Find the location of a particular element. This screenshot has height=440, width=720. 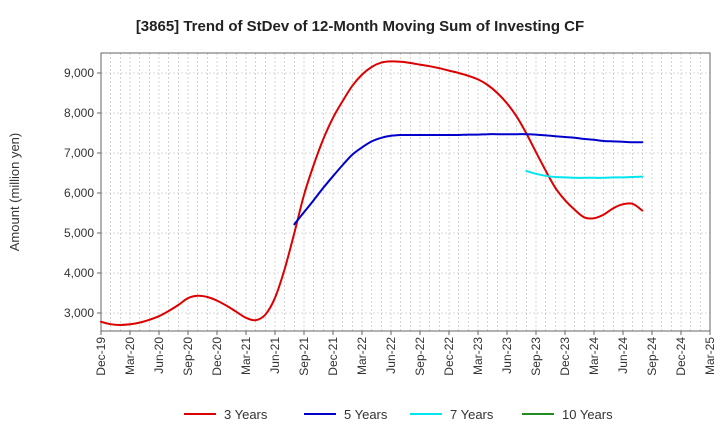

x-tick-label: Dec-19 is located at coordinates (101, 356).